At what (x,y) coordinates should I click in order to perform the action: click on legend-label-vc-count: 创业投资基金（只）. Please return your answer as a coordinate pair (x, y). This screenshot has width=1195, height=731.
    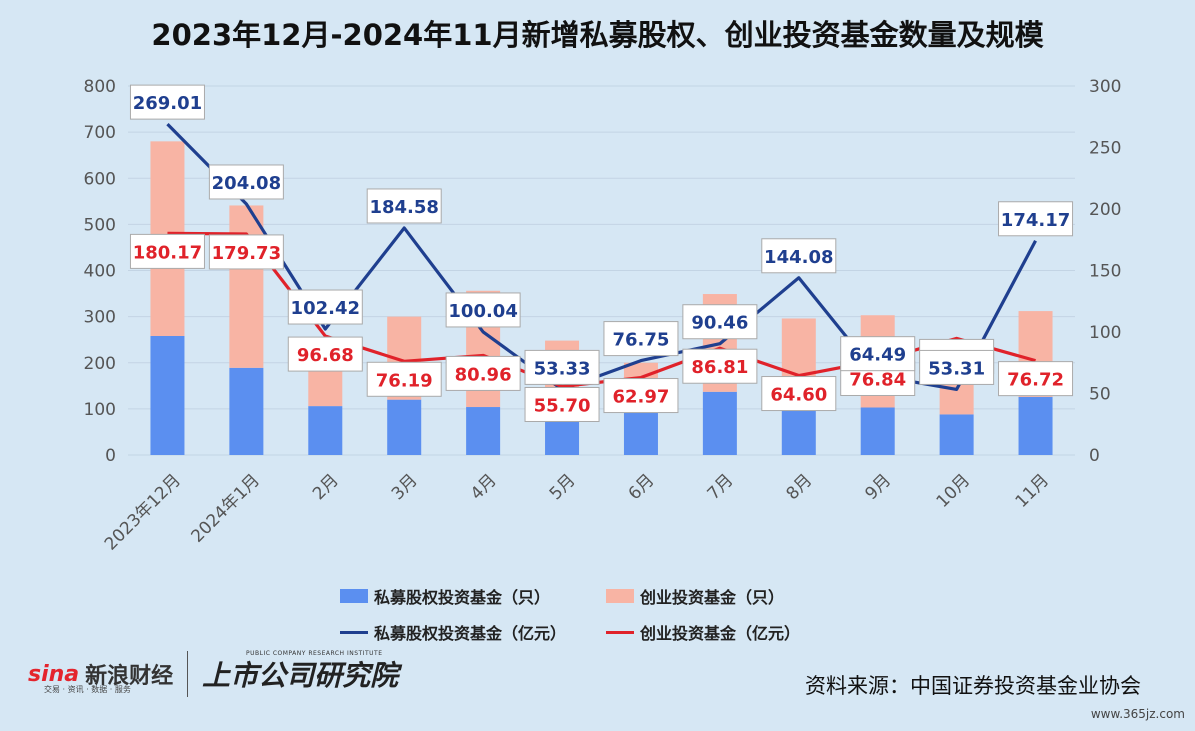
    Looking at the image, I should click on (712, 597).